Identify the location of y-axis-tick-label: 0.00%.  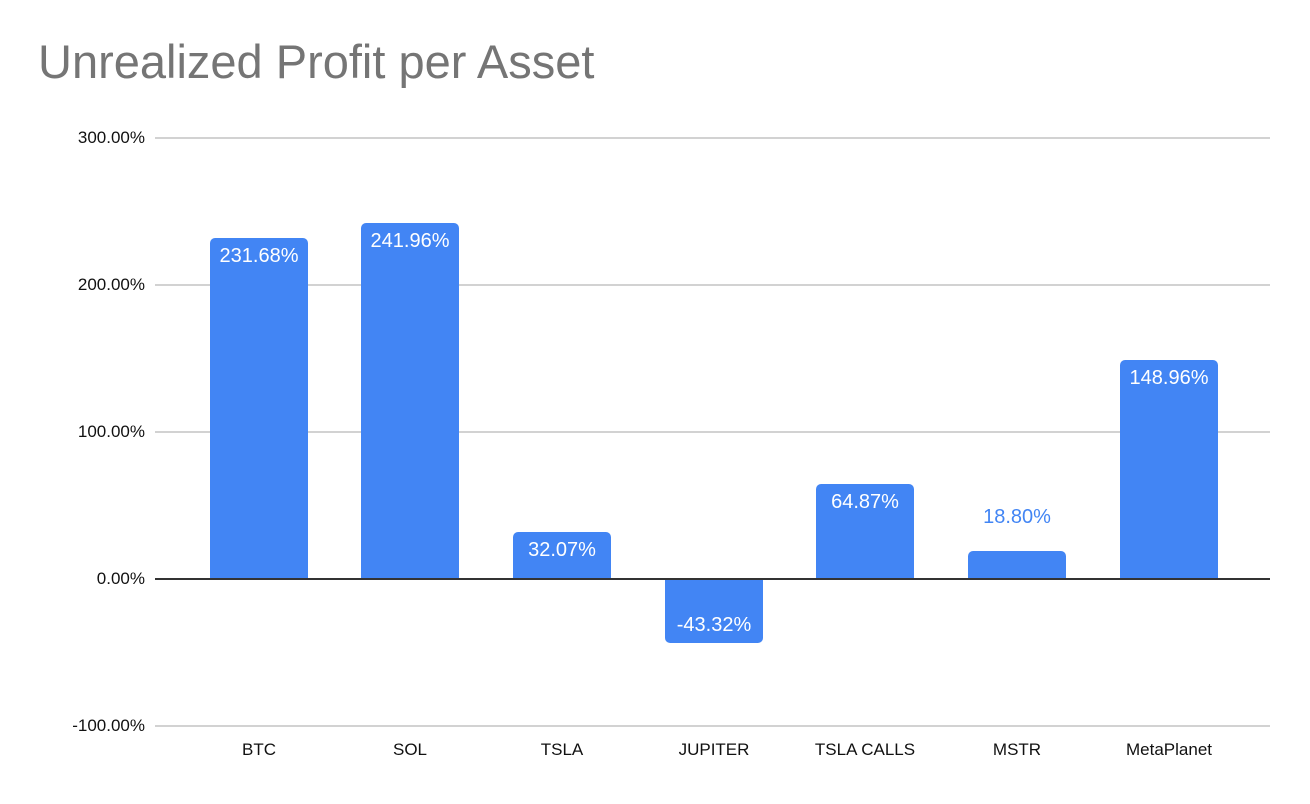
(120, 578).